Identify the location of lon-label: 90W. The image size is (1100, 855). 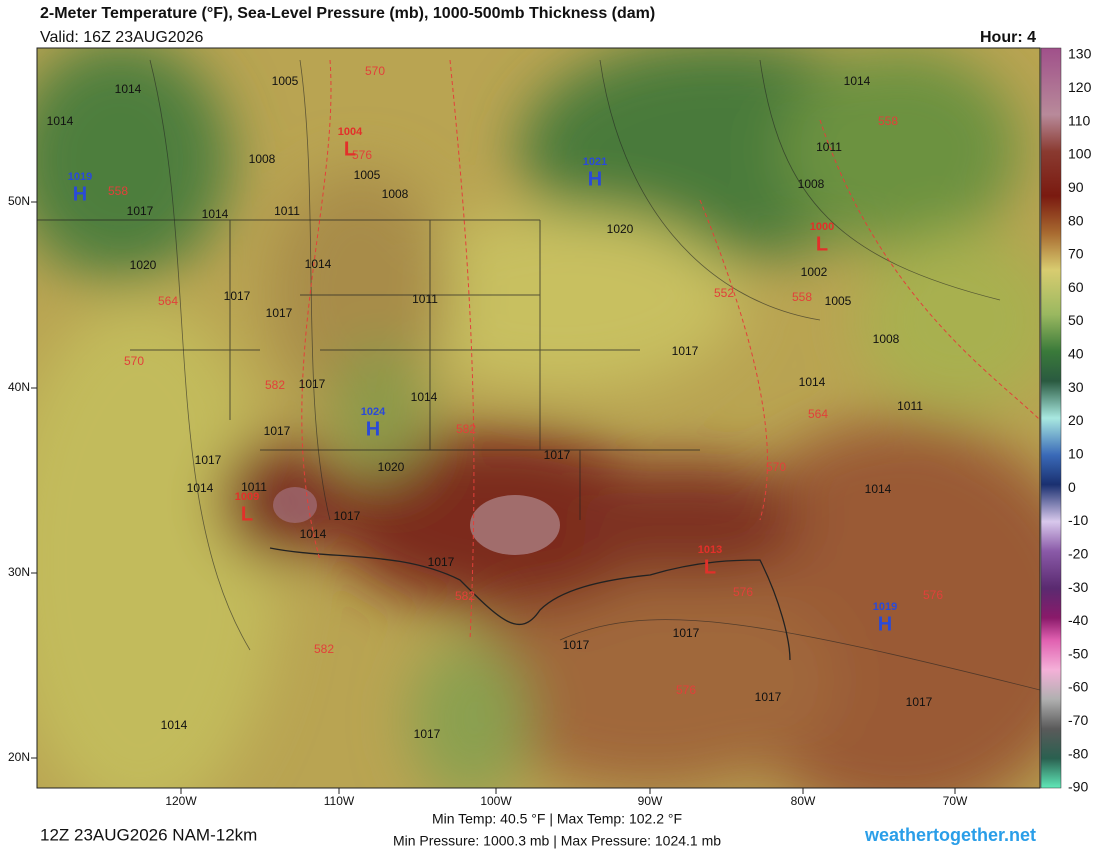
(650, 801).